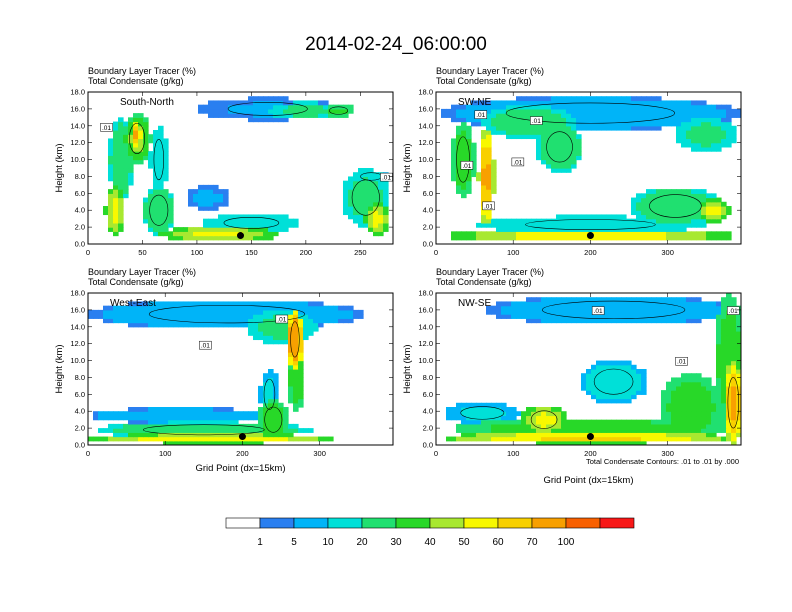  I want to click on x-tick-label: 0, so click(88, 252).